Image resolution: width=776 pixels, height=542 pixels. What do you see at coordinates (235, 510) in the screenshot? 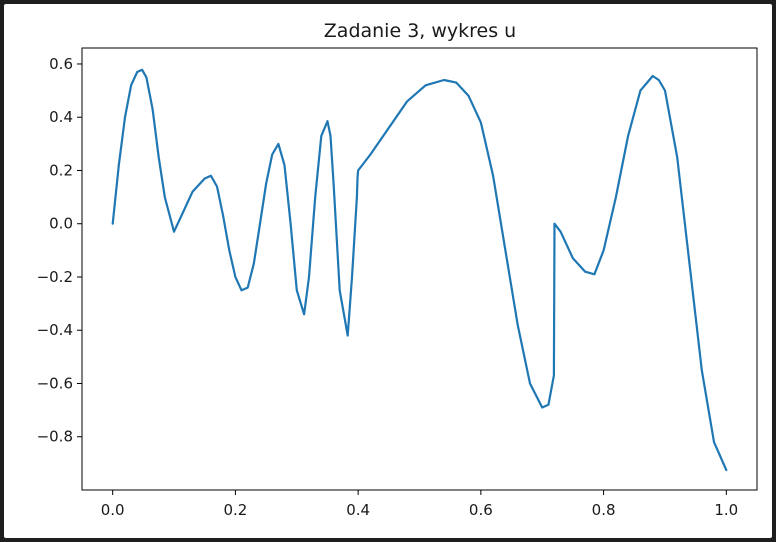
I see `x-tick-label: 0.2` at bounding box center [235, 510].